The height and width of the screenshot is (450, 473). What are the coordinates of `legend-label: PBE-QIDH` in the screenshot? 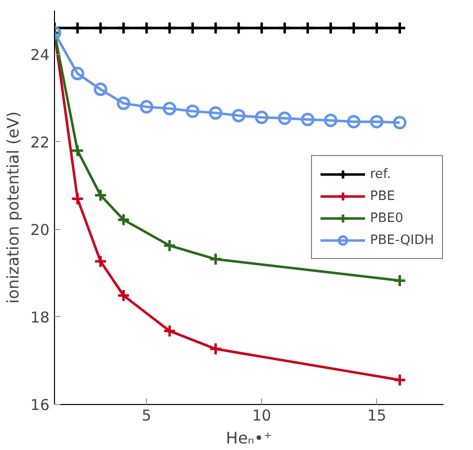 It's located at (402, 240).